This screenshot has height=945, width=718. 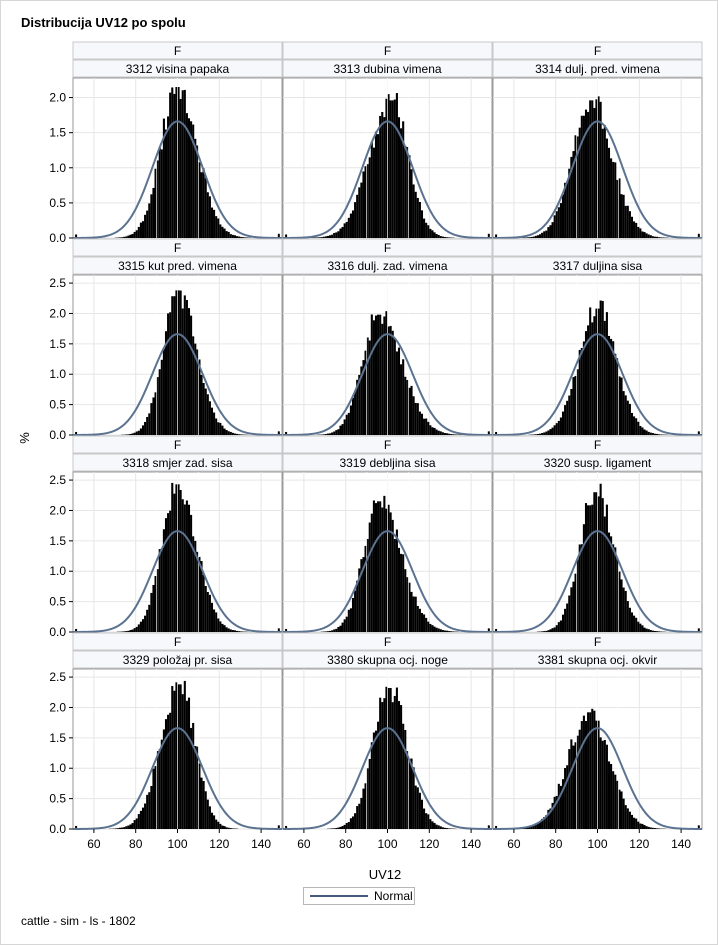 I want to click on x-tick-label: 80, so click(x=346, y=844).